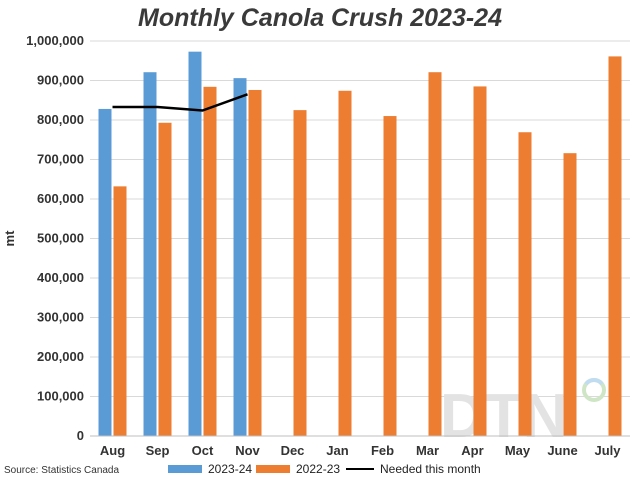 The height and width of the screenshot is (480, 640). I want to click on x-tick-label: May, so click(518, 450).